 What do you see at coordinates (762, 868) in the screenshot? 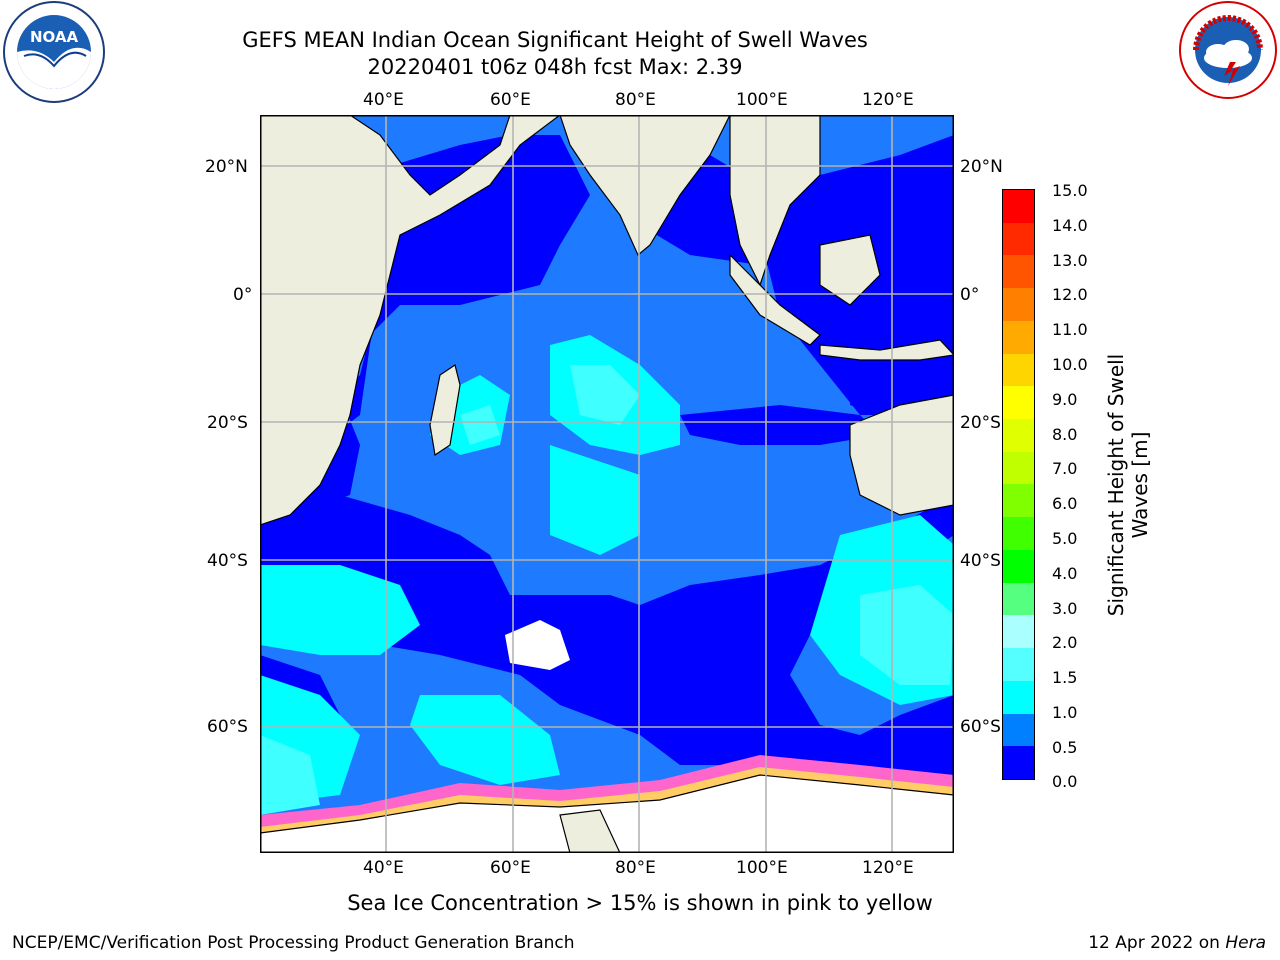
I see `lon-label-bottom: 100°E` at bounding box center [762, 868].